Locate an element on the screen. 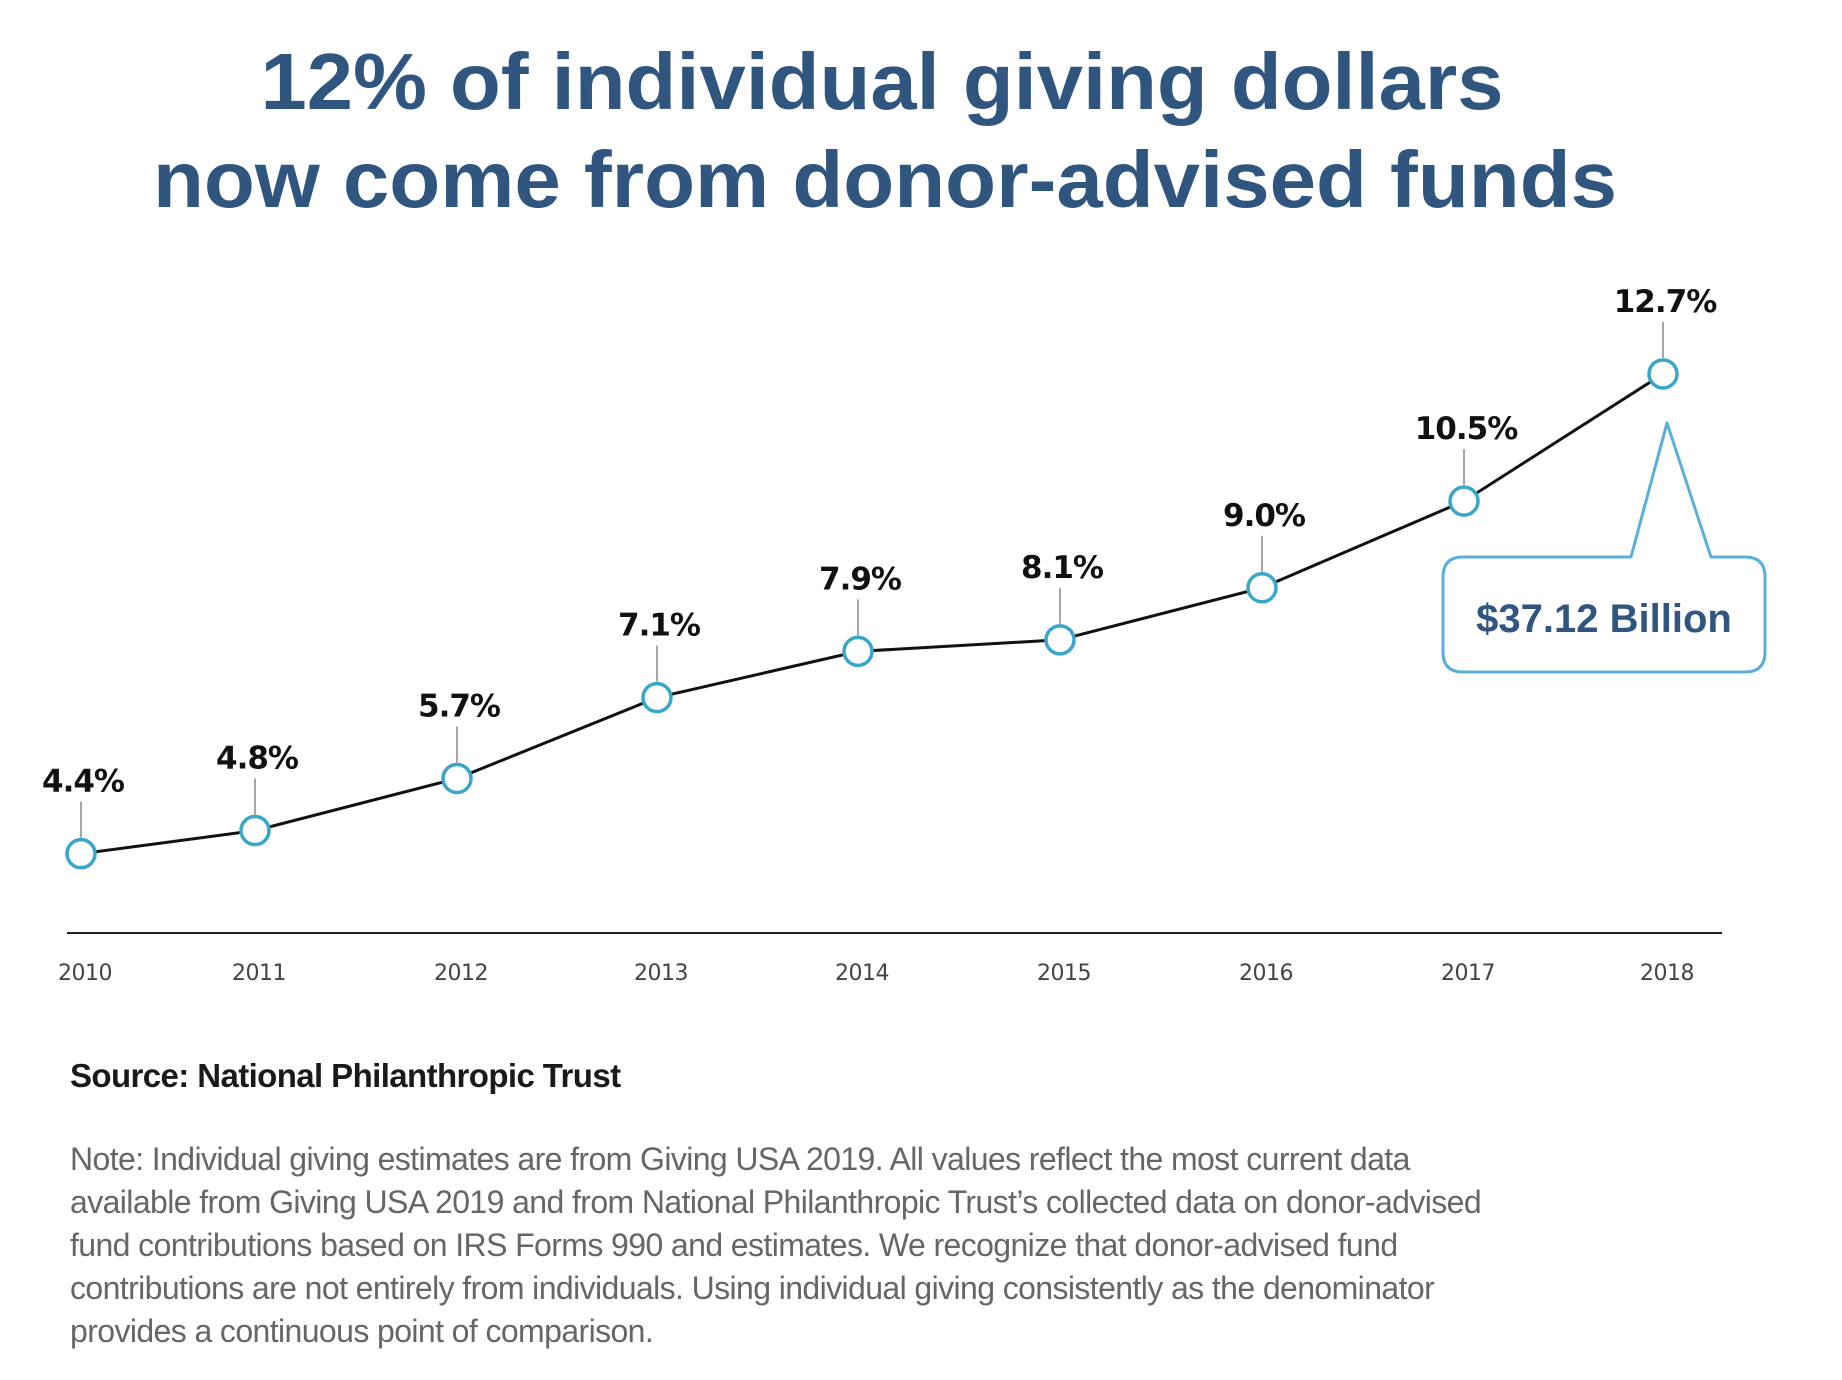 This screenshot has height=1380, width=1842. data-label: 12.7% is located at coordinates (1665, 302).